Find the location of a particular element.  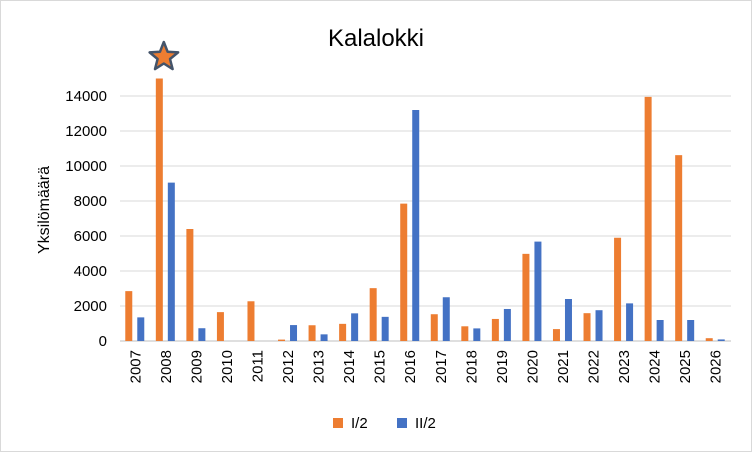

bar-I-2-2008 is located at coordinates (159, 209).